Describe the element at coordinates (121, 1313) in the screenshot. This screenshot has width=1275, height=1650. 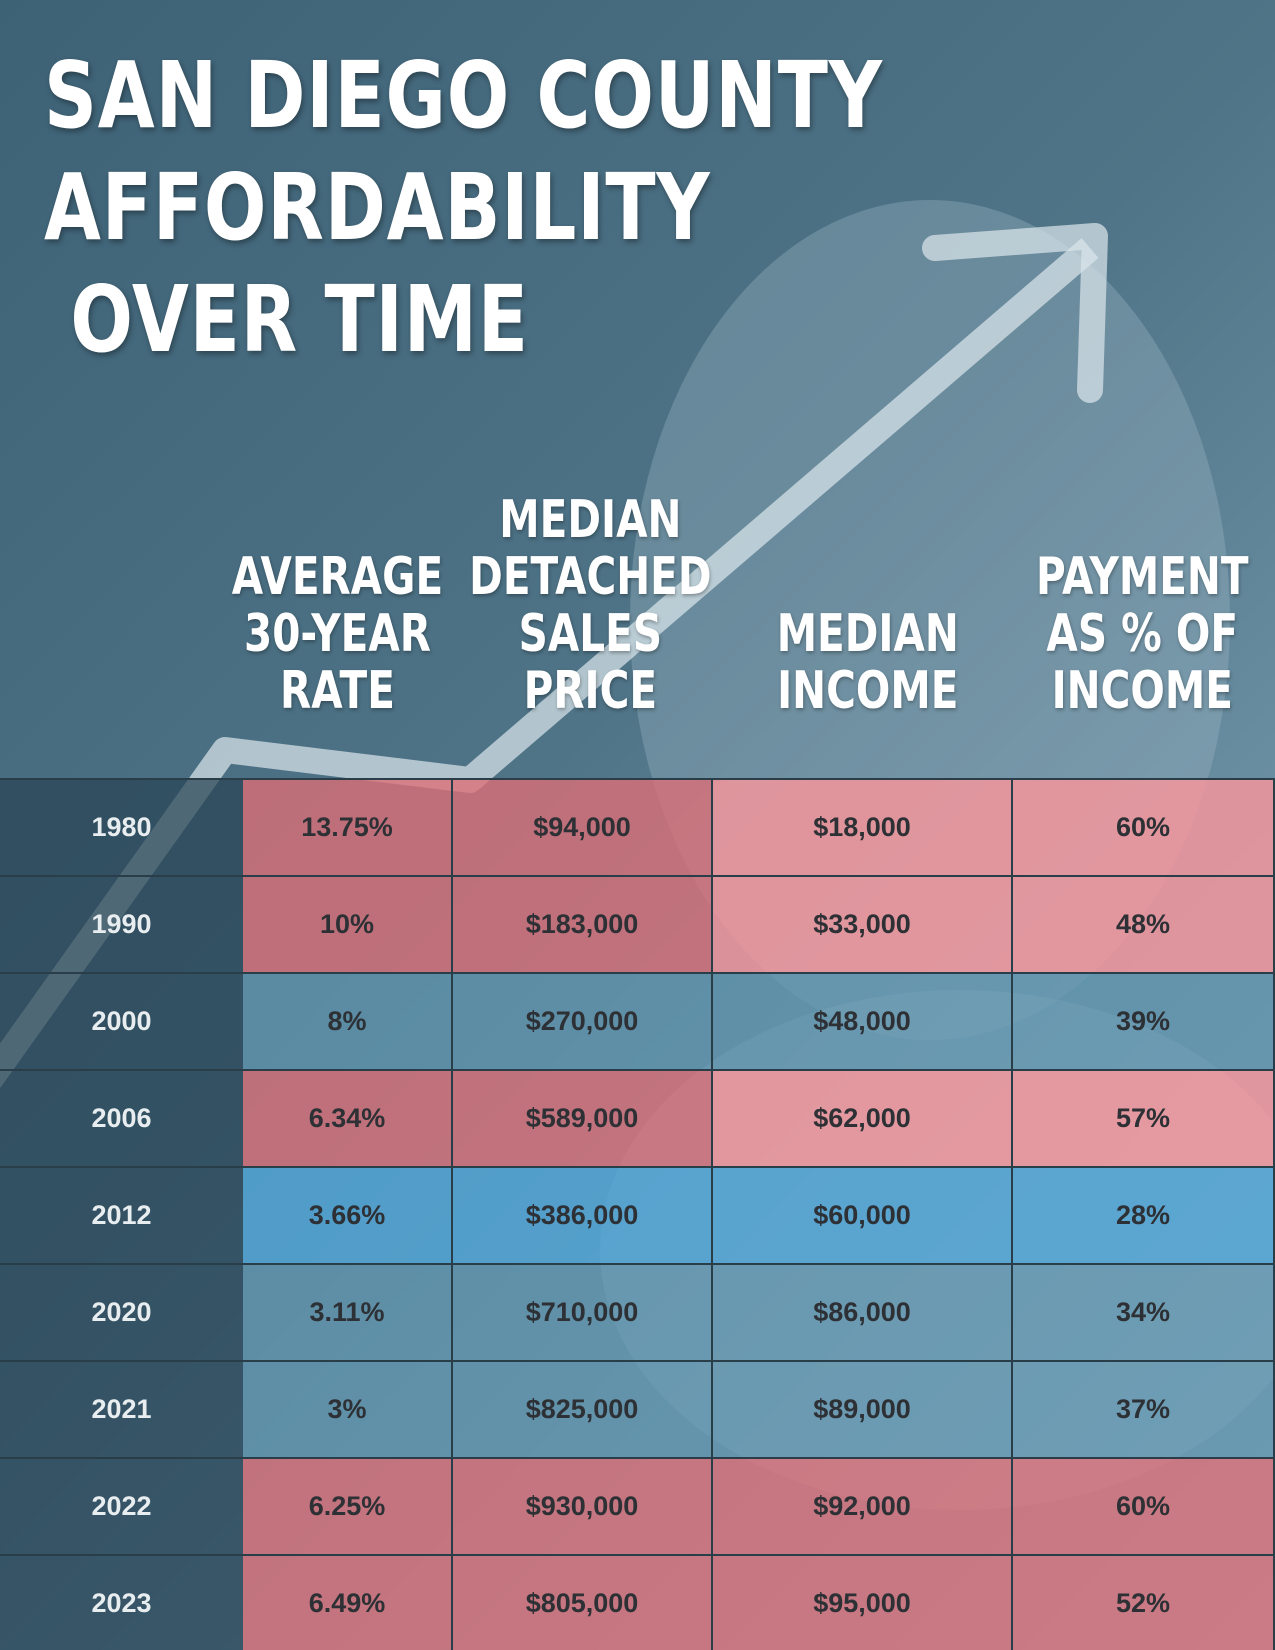
I see `year-cell: 2020` at that location.